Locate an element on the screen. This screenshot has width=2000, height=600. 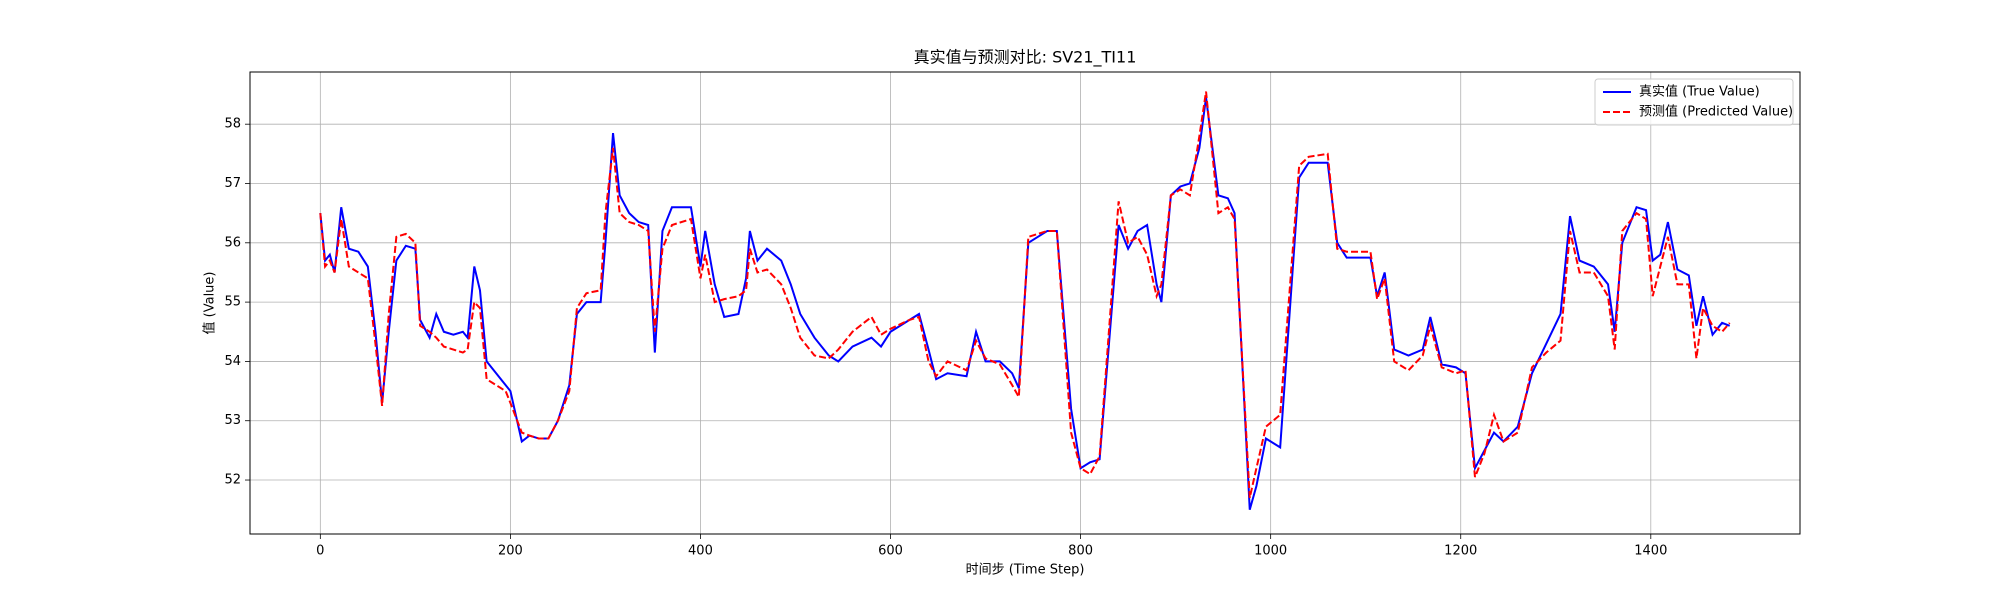
x-tick-label: 800 is located at coordinates (1080, 551).